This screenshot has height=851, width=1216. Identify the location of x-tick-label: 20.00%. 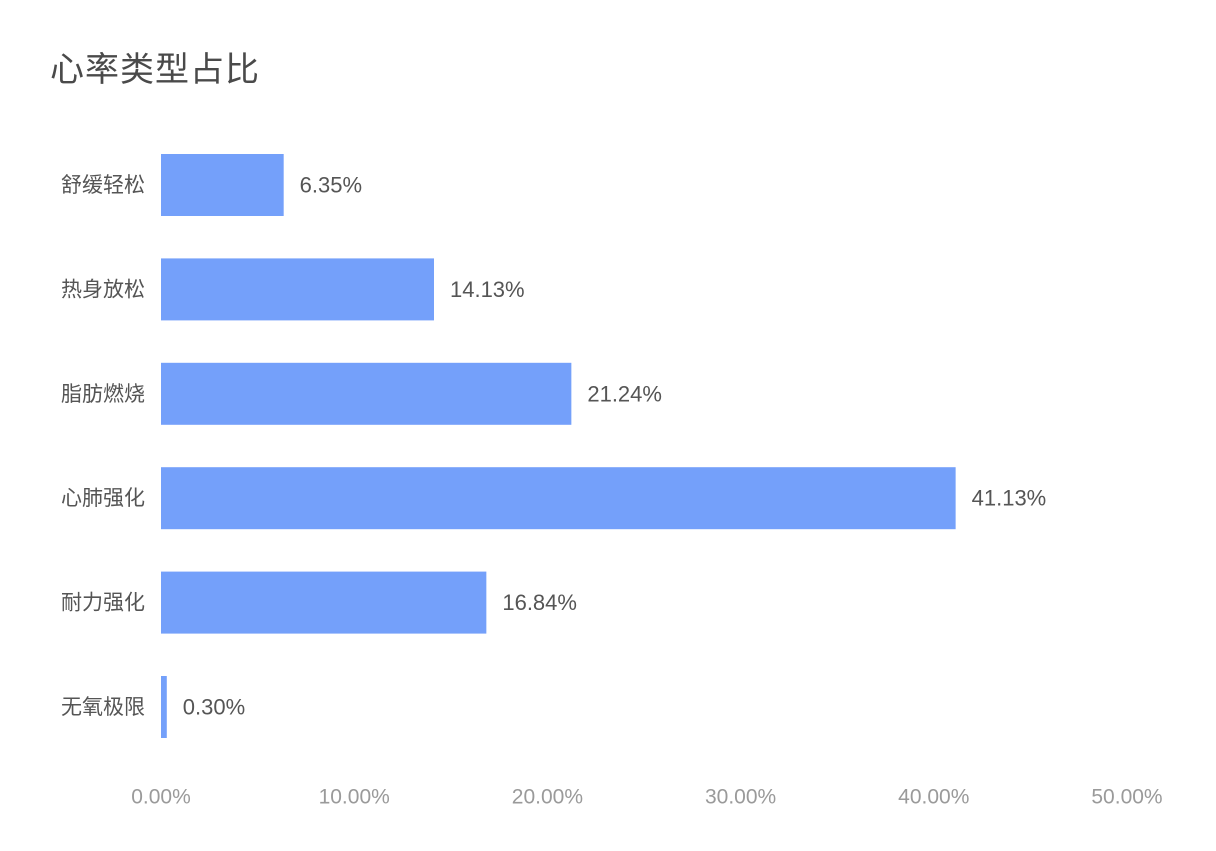
(547, 797).